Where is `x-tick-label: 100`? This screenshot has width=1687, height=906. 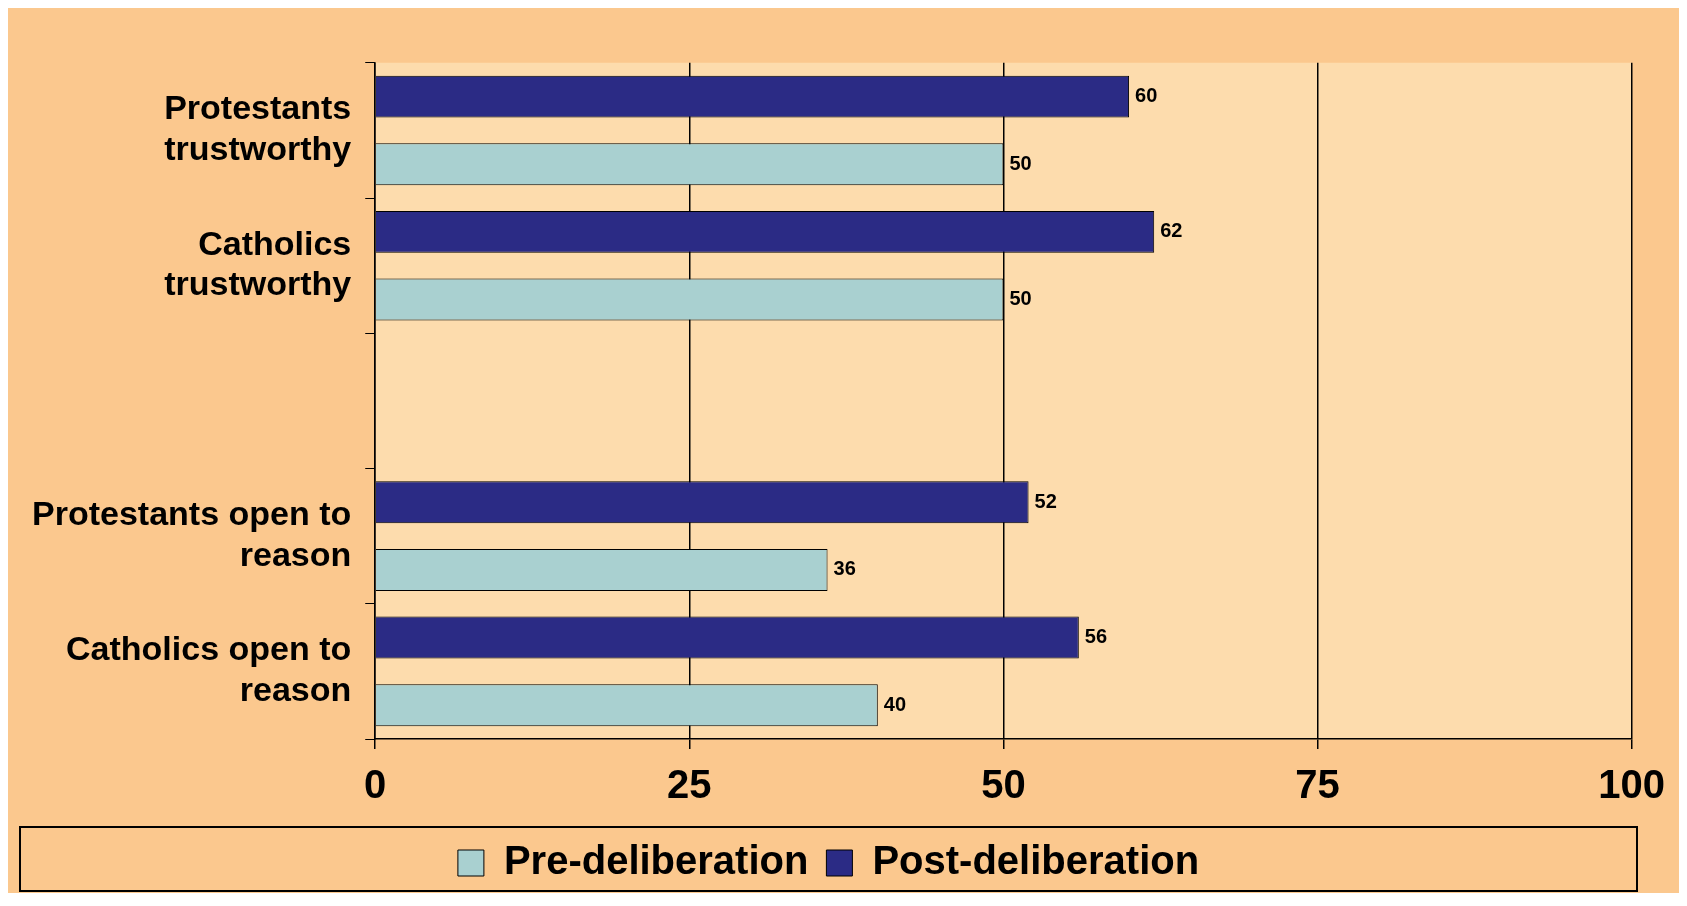 x-tick-label: 100 is located at coordinates (1632, 784).